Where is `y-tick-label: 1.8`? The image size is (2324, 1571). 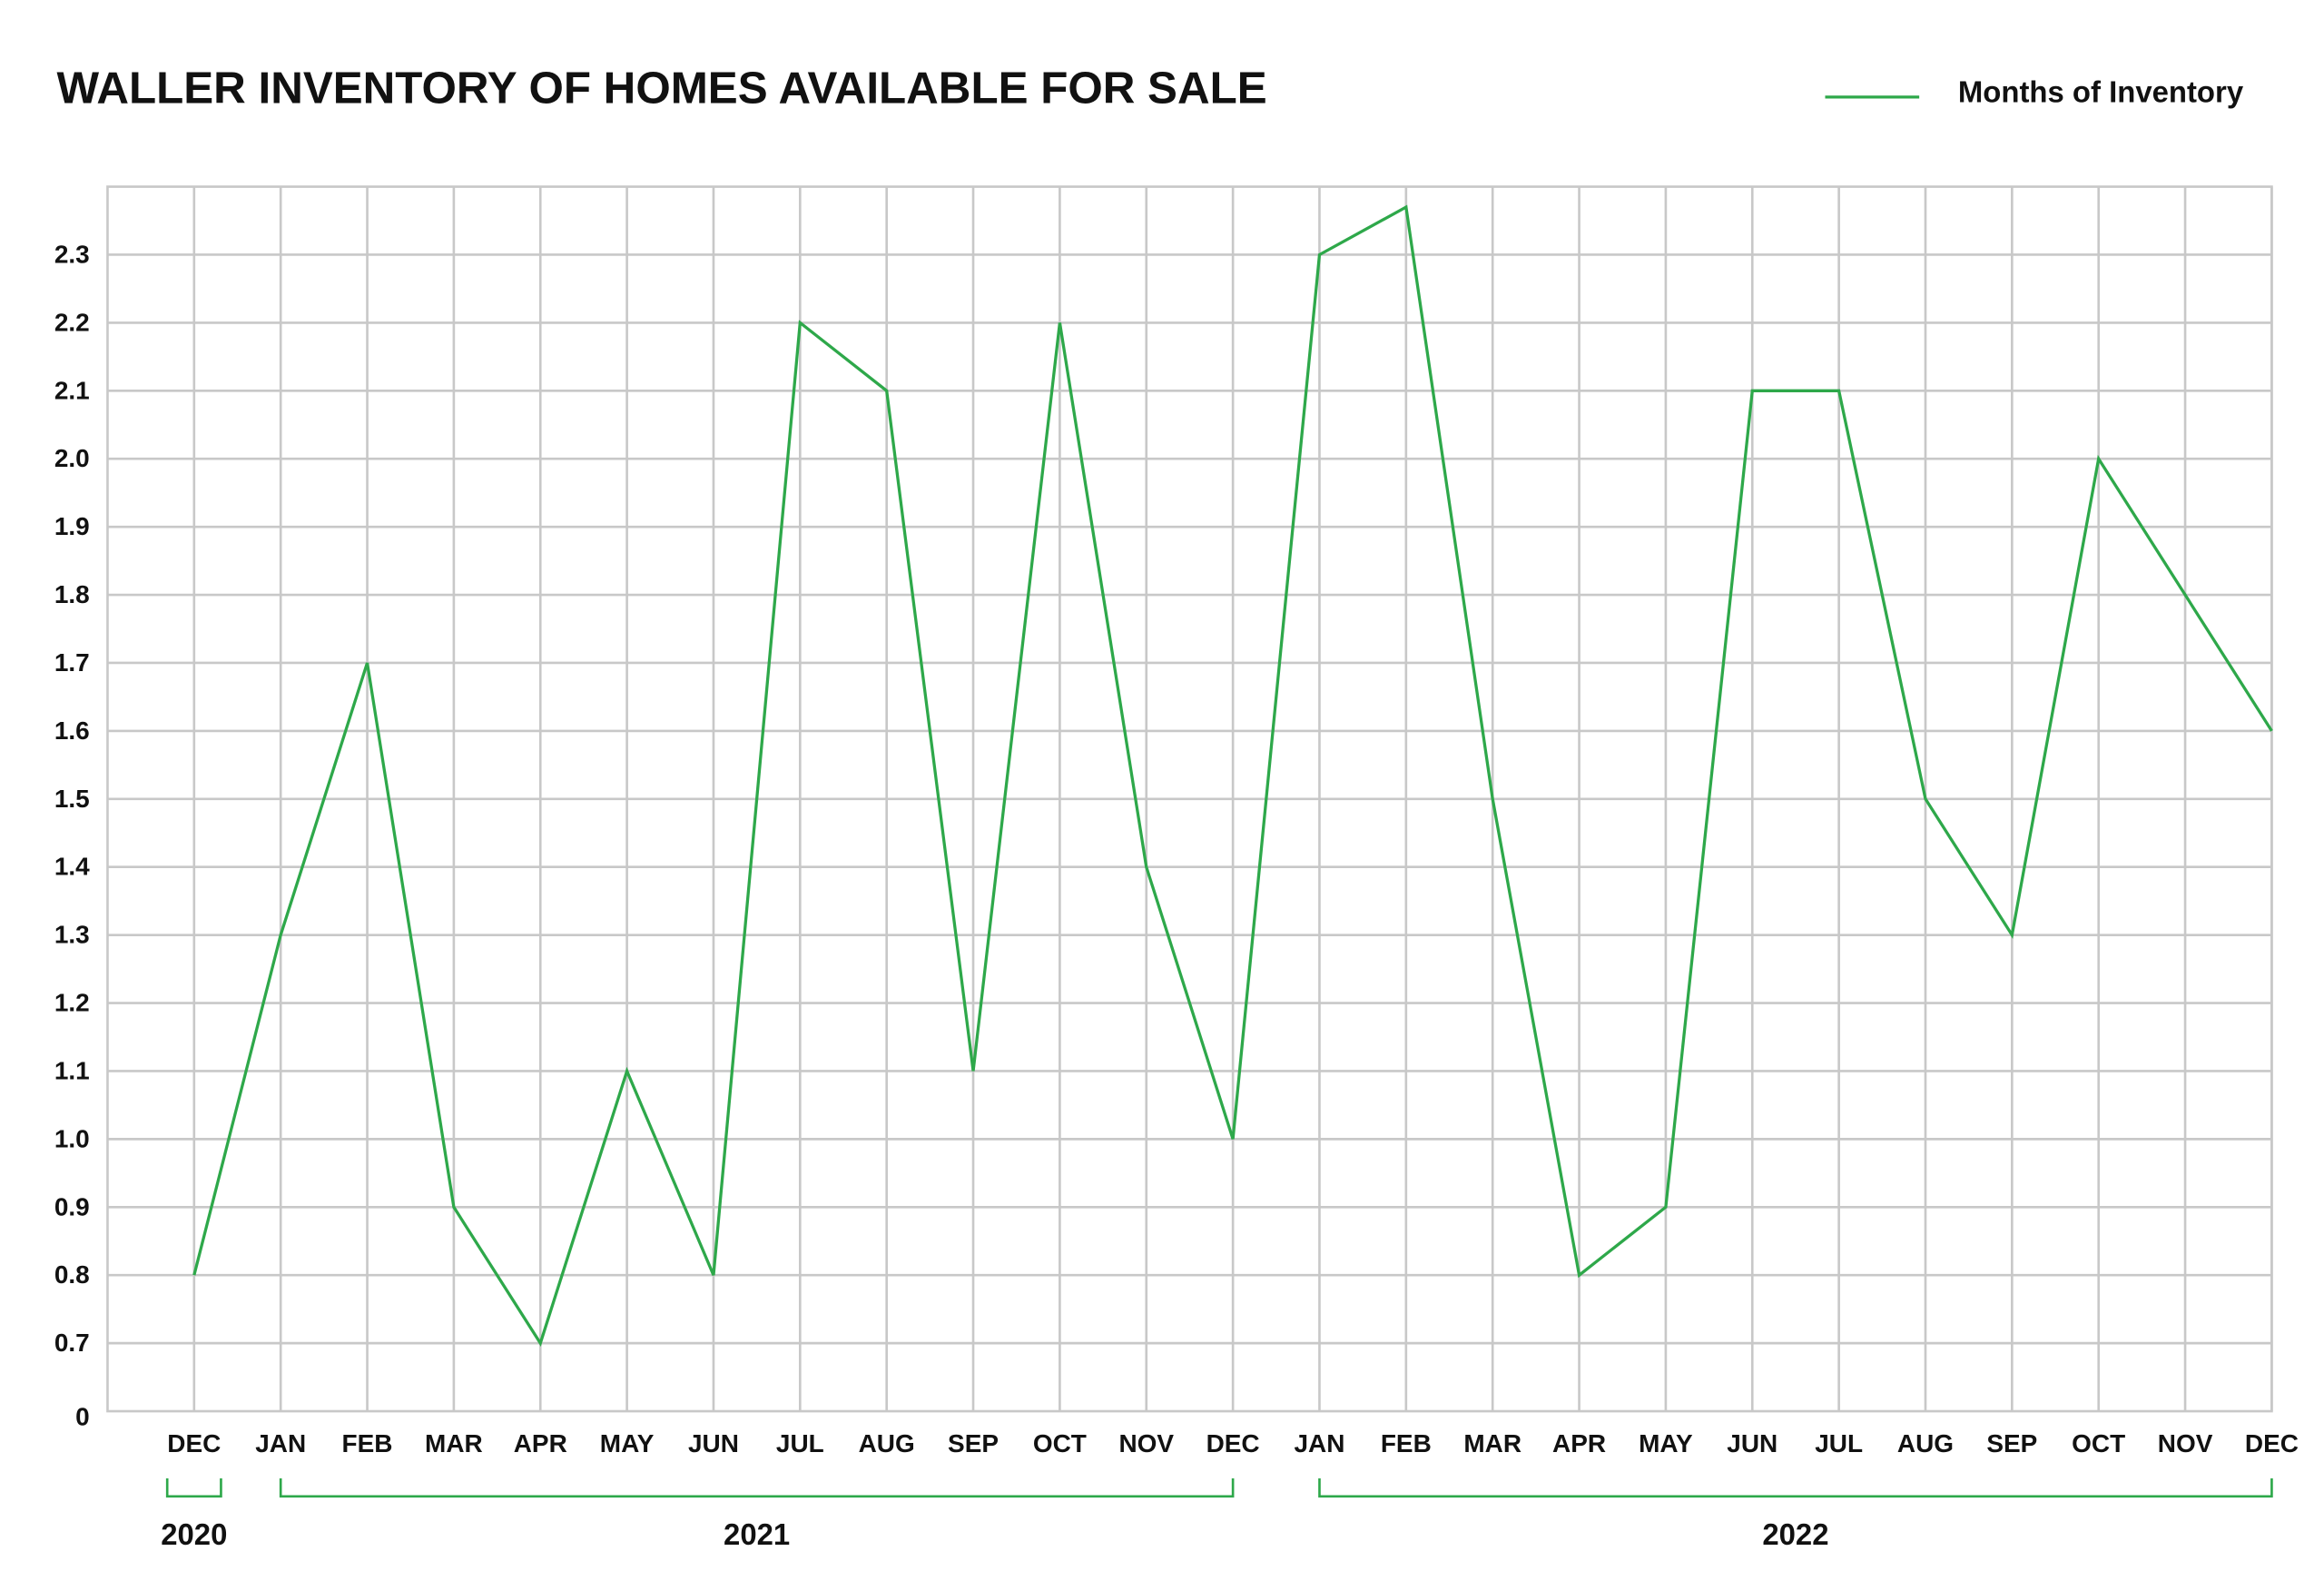
y-tick-label: 1.8 is located at coordinates (72, 594).